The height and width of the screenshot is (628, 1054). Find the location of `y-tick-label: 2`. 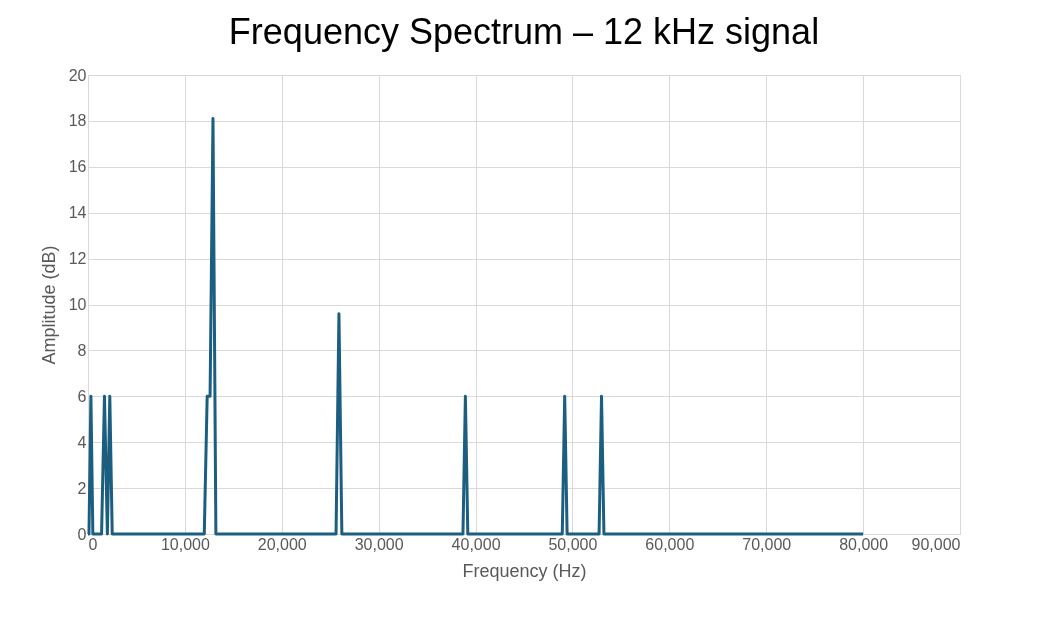

y-tick-label: 2 is located at coordinates (82, 488).